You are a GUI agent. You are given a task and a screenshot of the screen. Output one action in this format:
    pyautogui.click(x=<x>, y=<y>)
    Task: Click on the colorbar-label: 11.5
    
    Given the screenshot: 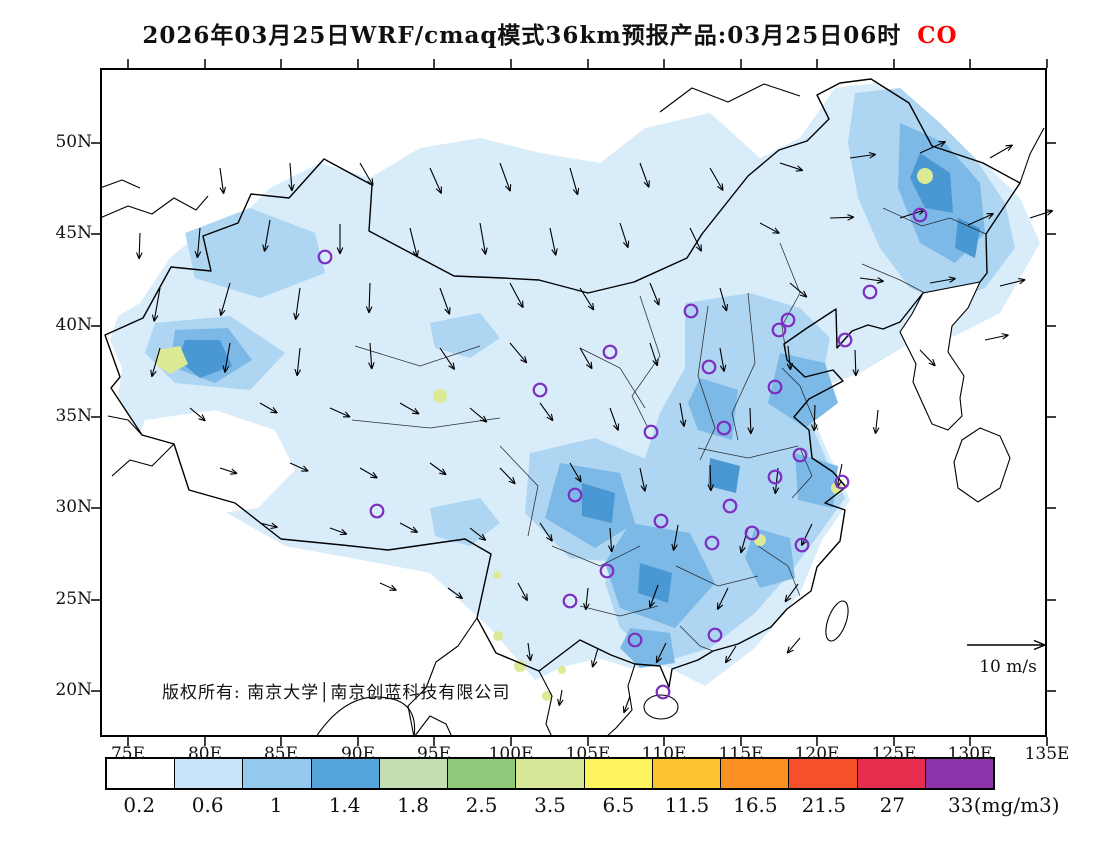 What is the action you would take?
    pyautogui.click(x=687, y=805)
    